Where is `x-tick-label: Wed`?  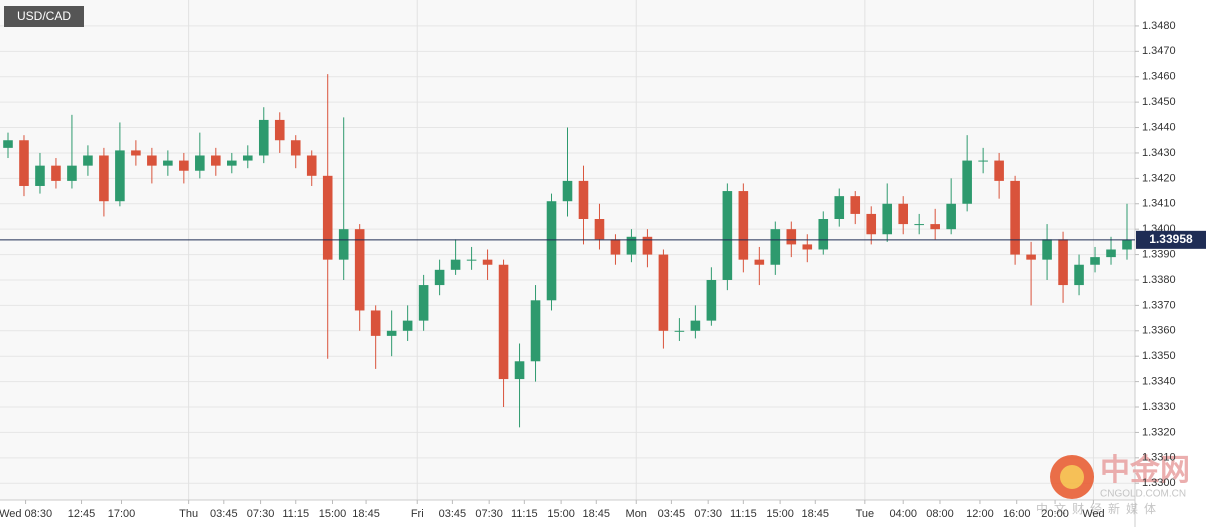 x-tick-label: Wed is located at coordinates (1093, 514).